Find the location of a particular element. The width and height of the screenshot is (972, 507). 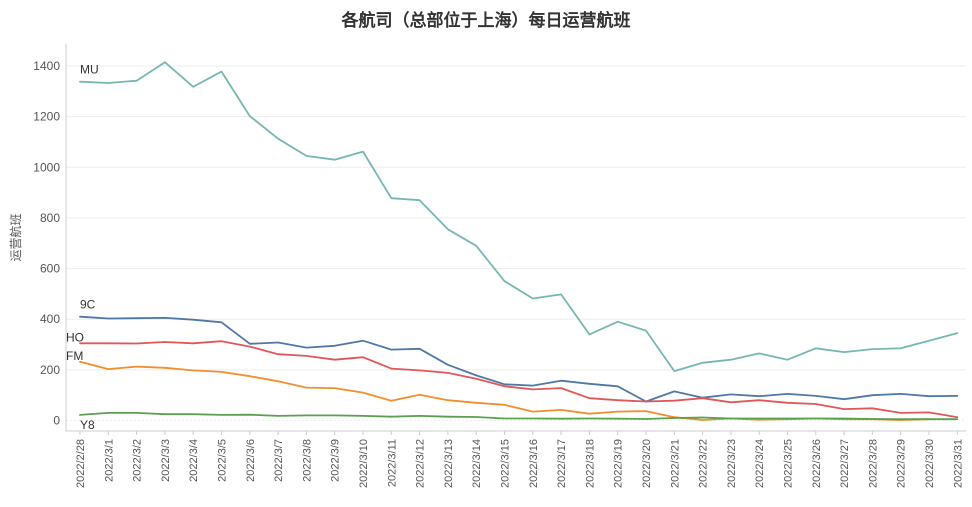

x-tick-label: 2022/3/12 is located at coordinates (421, 463).